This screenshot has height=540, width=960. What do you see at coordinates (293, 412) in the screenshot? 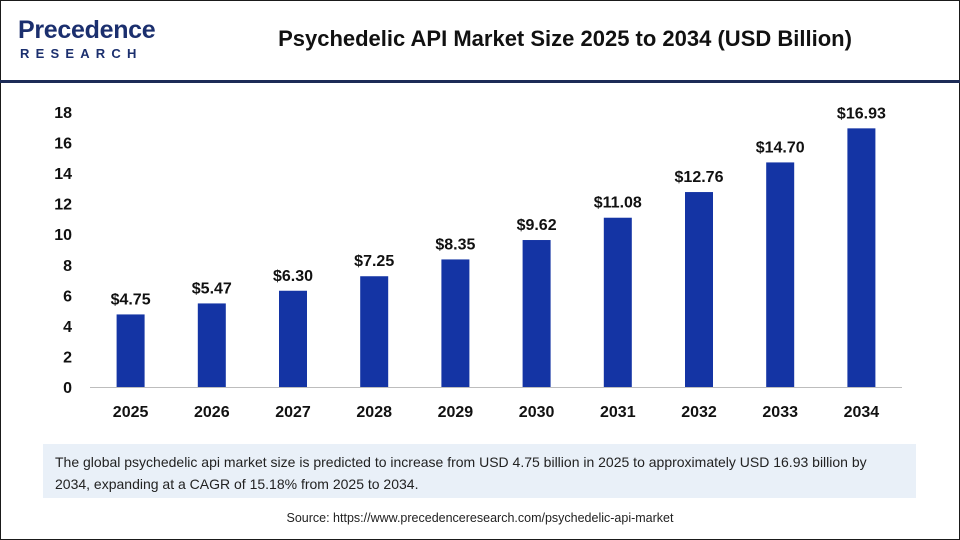
I see `x-tick-label: 2027` at bounding box center [293, 412].